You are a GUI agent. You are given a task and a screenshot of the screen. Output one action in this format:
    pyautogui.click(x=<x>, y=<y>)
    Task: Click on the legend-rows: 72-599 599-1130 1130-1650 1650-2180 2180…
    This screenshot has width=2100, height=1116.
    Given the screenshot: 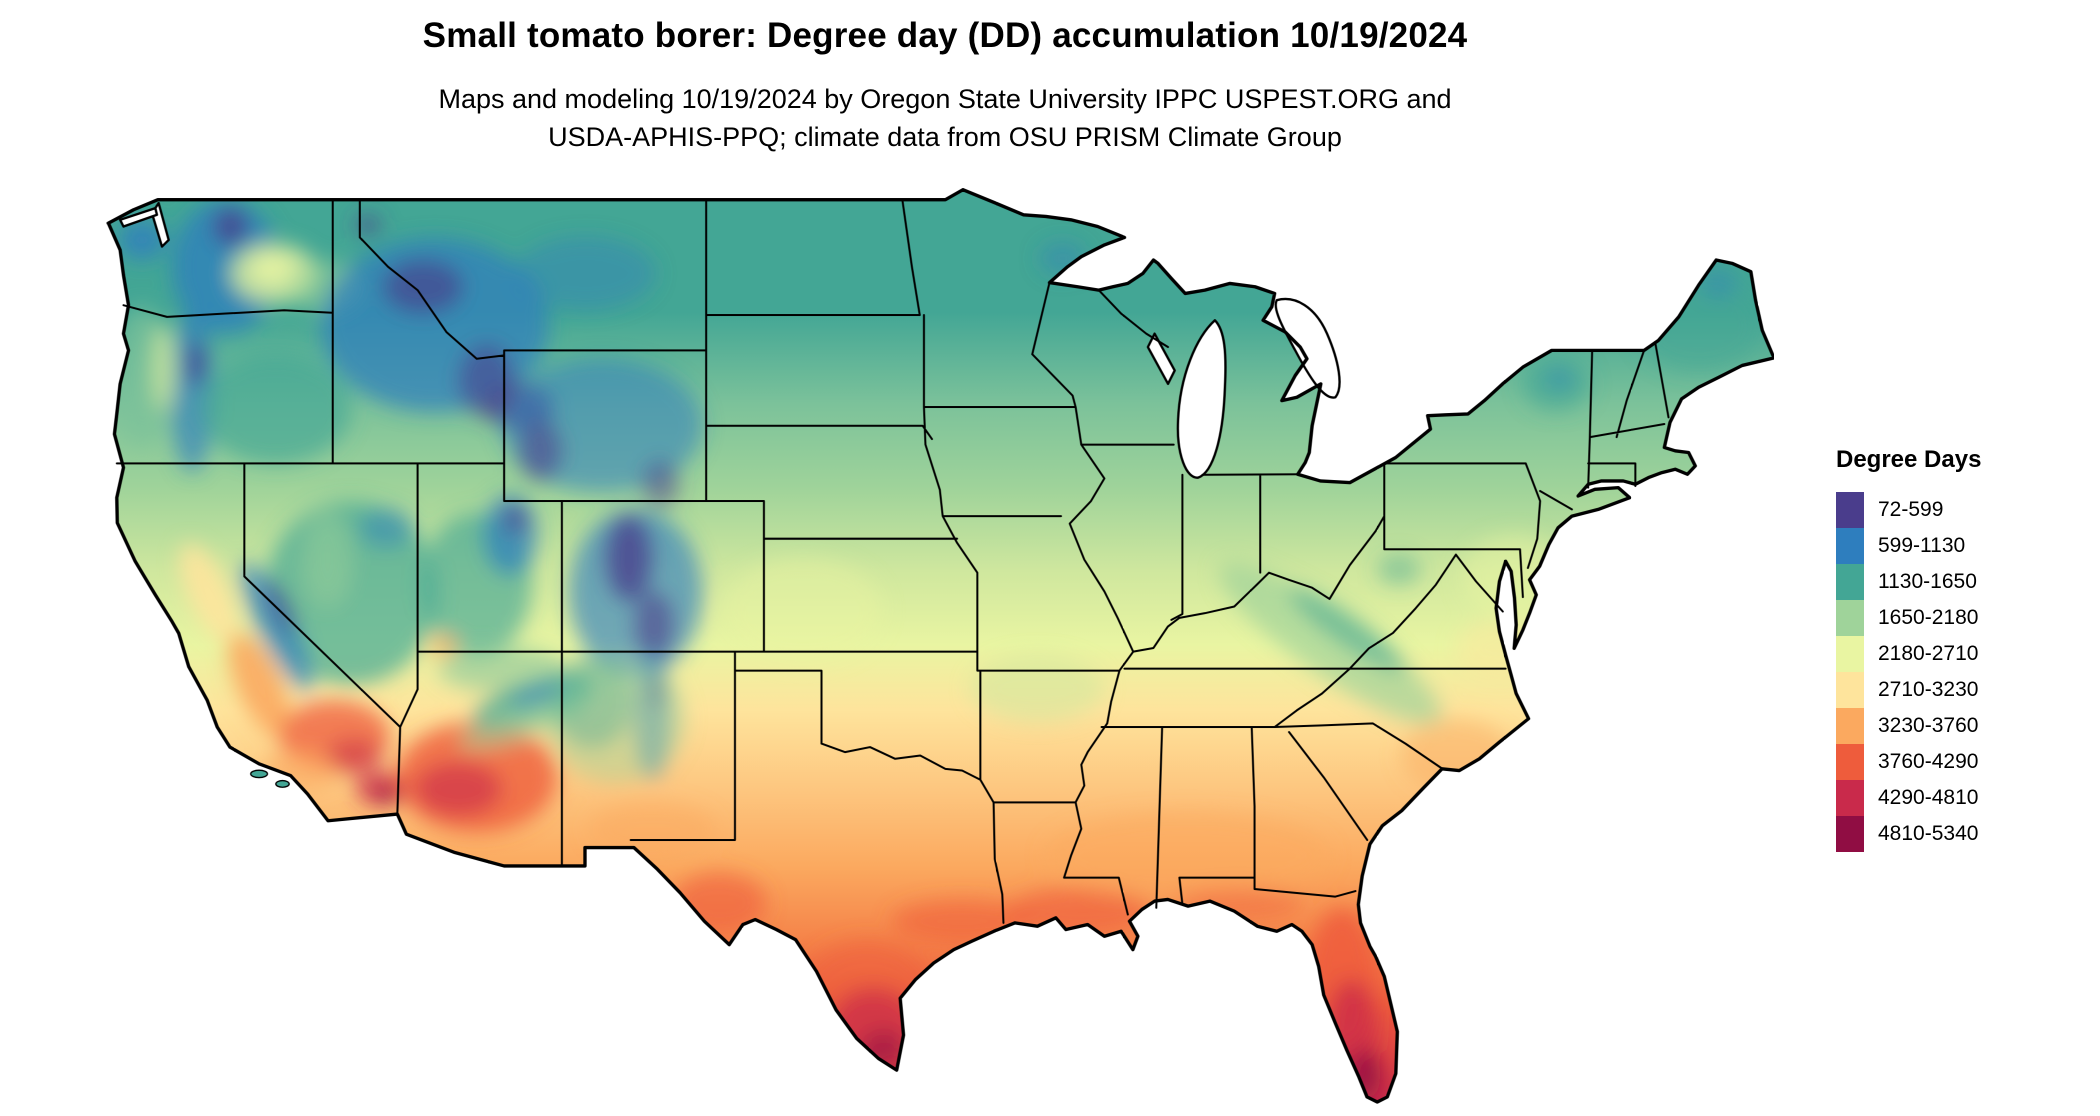 What is the action you would take?
    pyautogui.click(x=1908, y=672)
    